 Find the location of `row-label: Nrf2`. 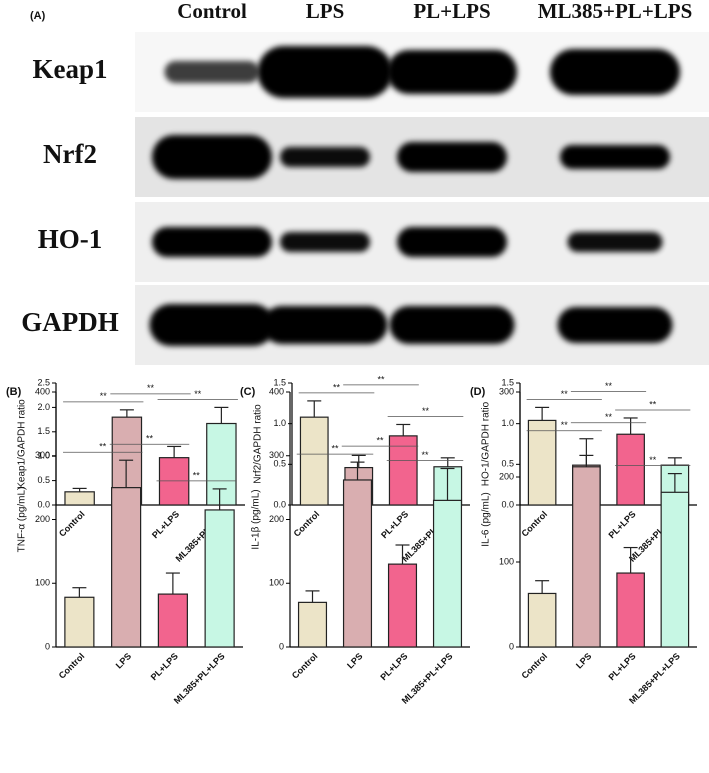

row-label: Nrf2 is located at coordinates (70, 154).